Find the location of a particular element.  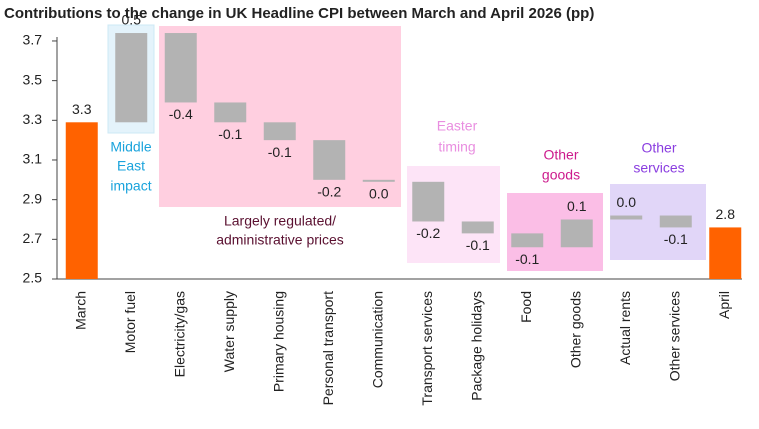

annotation: Middle is located at coordinates (130, 147).